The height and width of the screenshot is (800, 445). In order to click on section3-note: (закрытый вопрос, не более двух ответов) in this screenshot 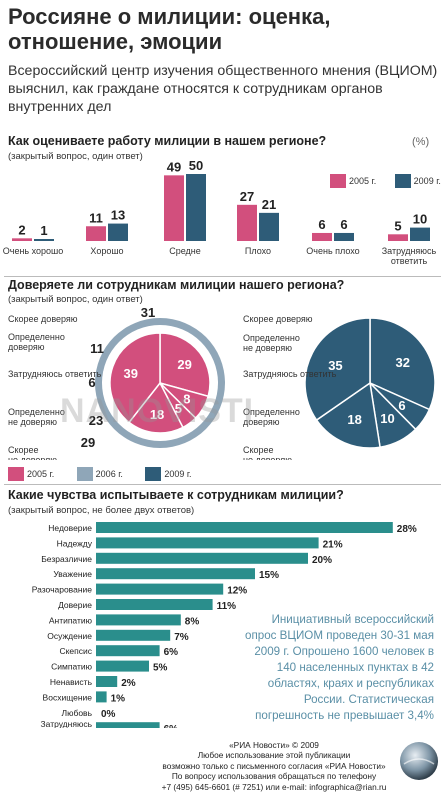, I will do `click(101, 510)`.